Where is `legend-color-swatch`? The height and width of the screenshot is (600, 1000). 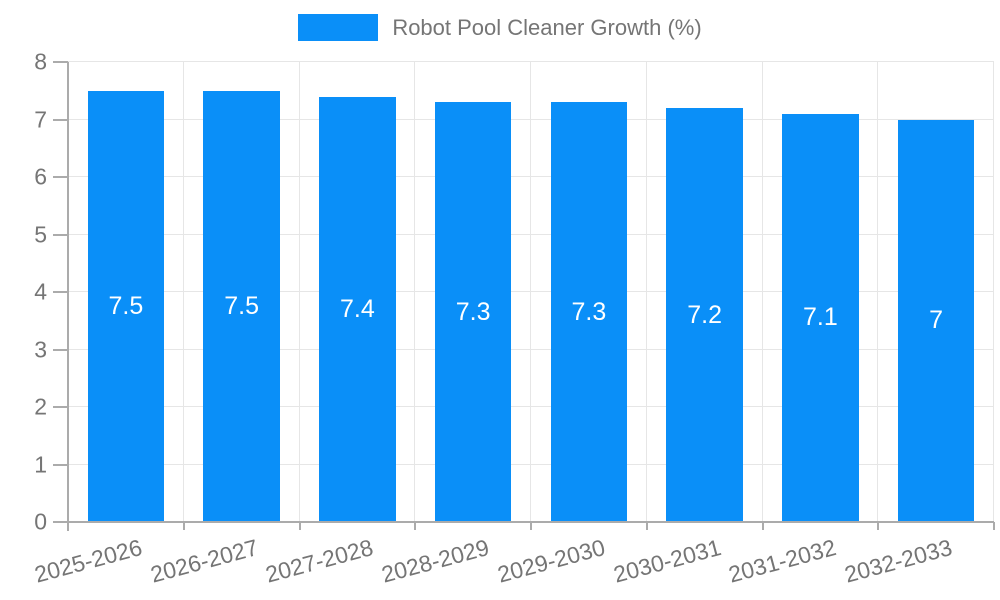 legend-color-swatch is located at coordinates (338, 27).